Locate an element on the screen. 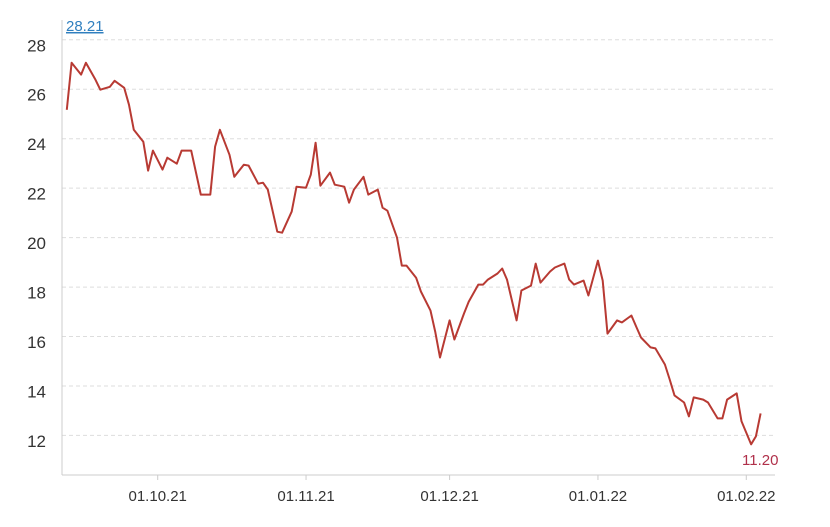  y-tick-label: 18 is located at coordinates (36, 293).